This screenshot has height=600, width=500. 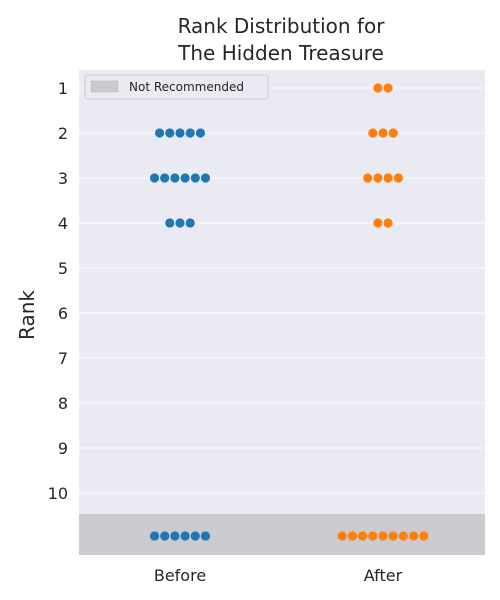 I want to click on y-tick-label: 4, so click(x=63, y=223).